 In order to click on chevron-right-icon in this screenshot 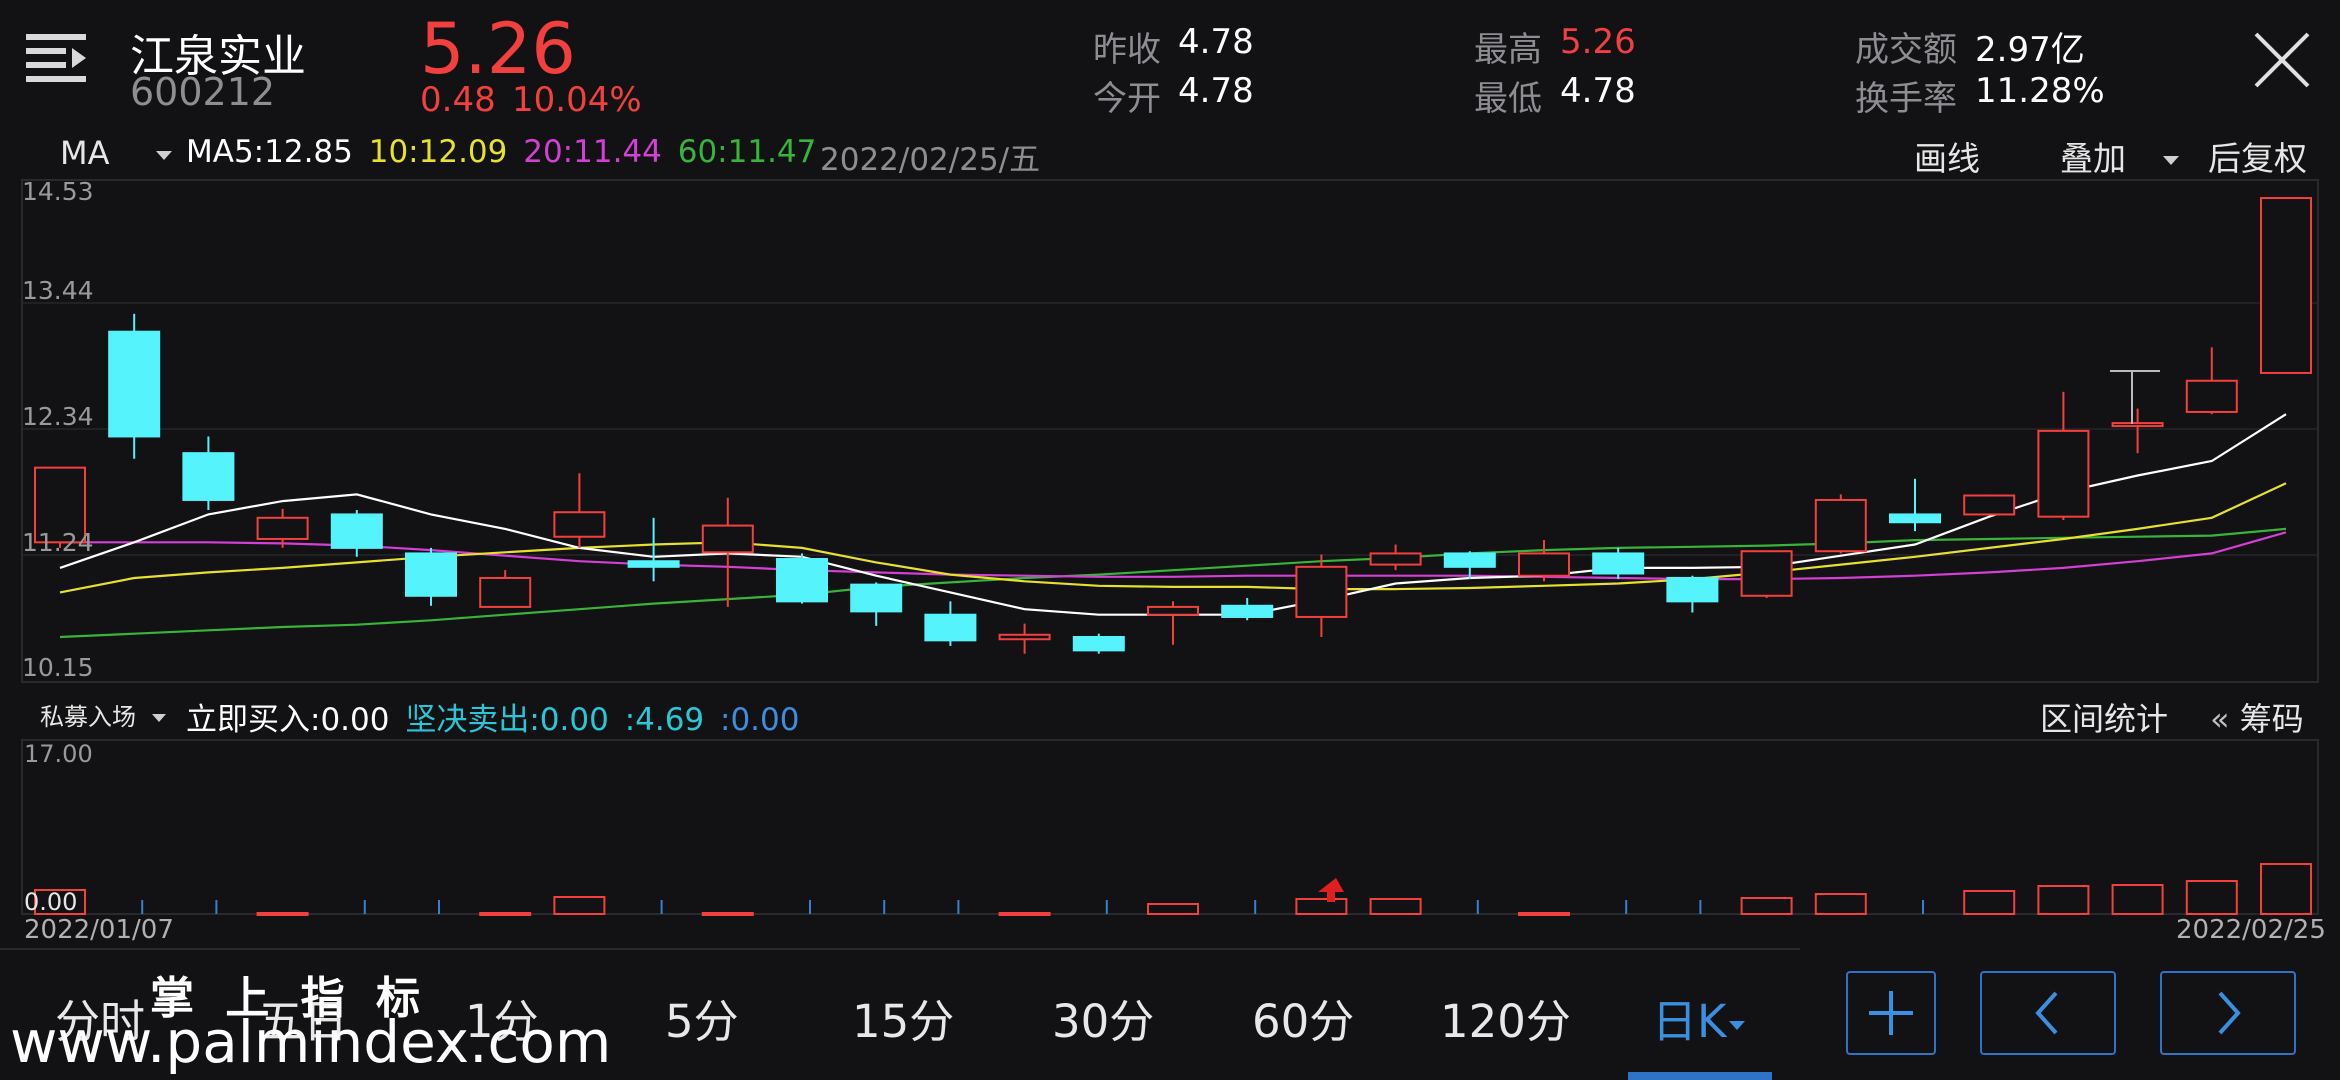, I will do `click(2229, 1013)`.